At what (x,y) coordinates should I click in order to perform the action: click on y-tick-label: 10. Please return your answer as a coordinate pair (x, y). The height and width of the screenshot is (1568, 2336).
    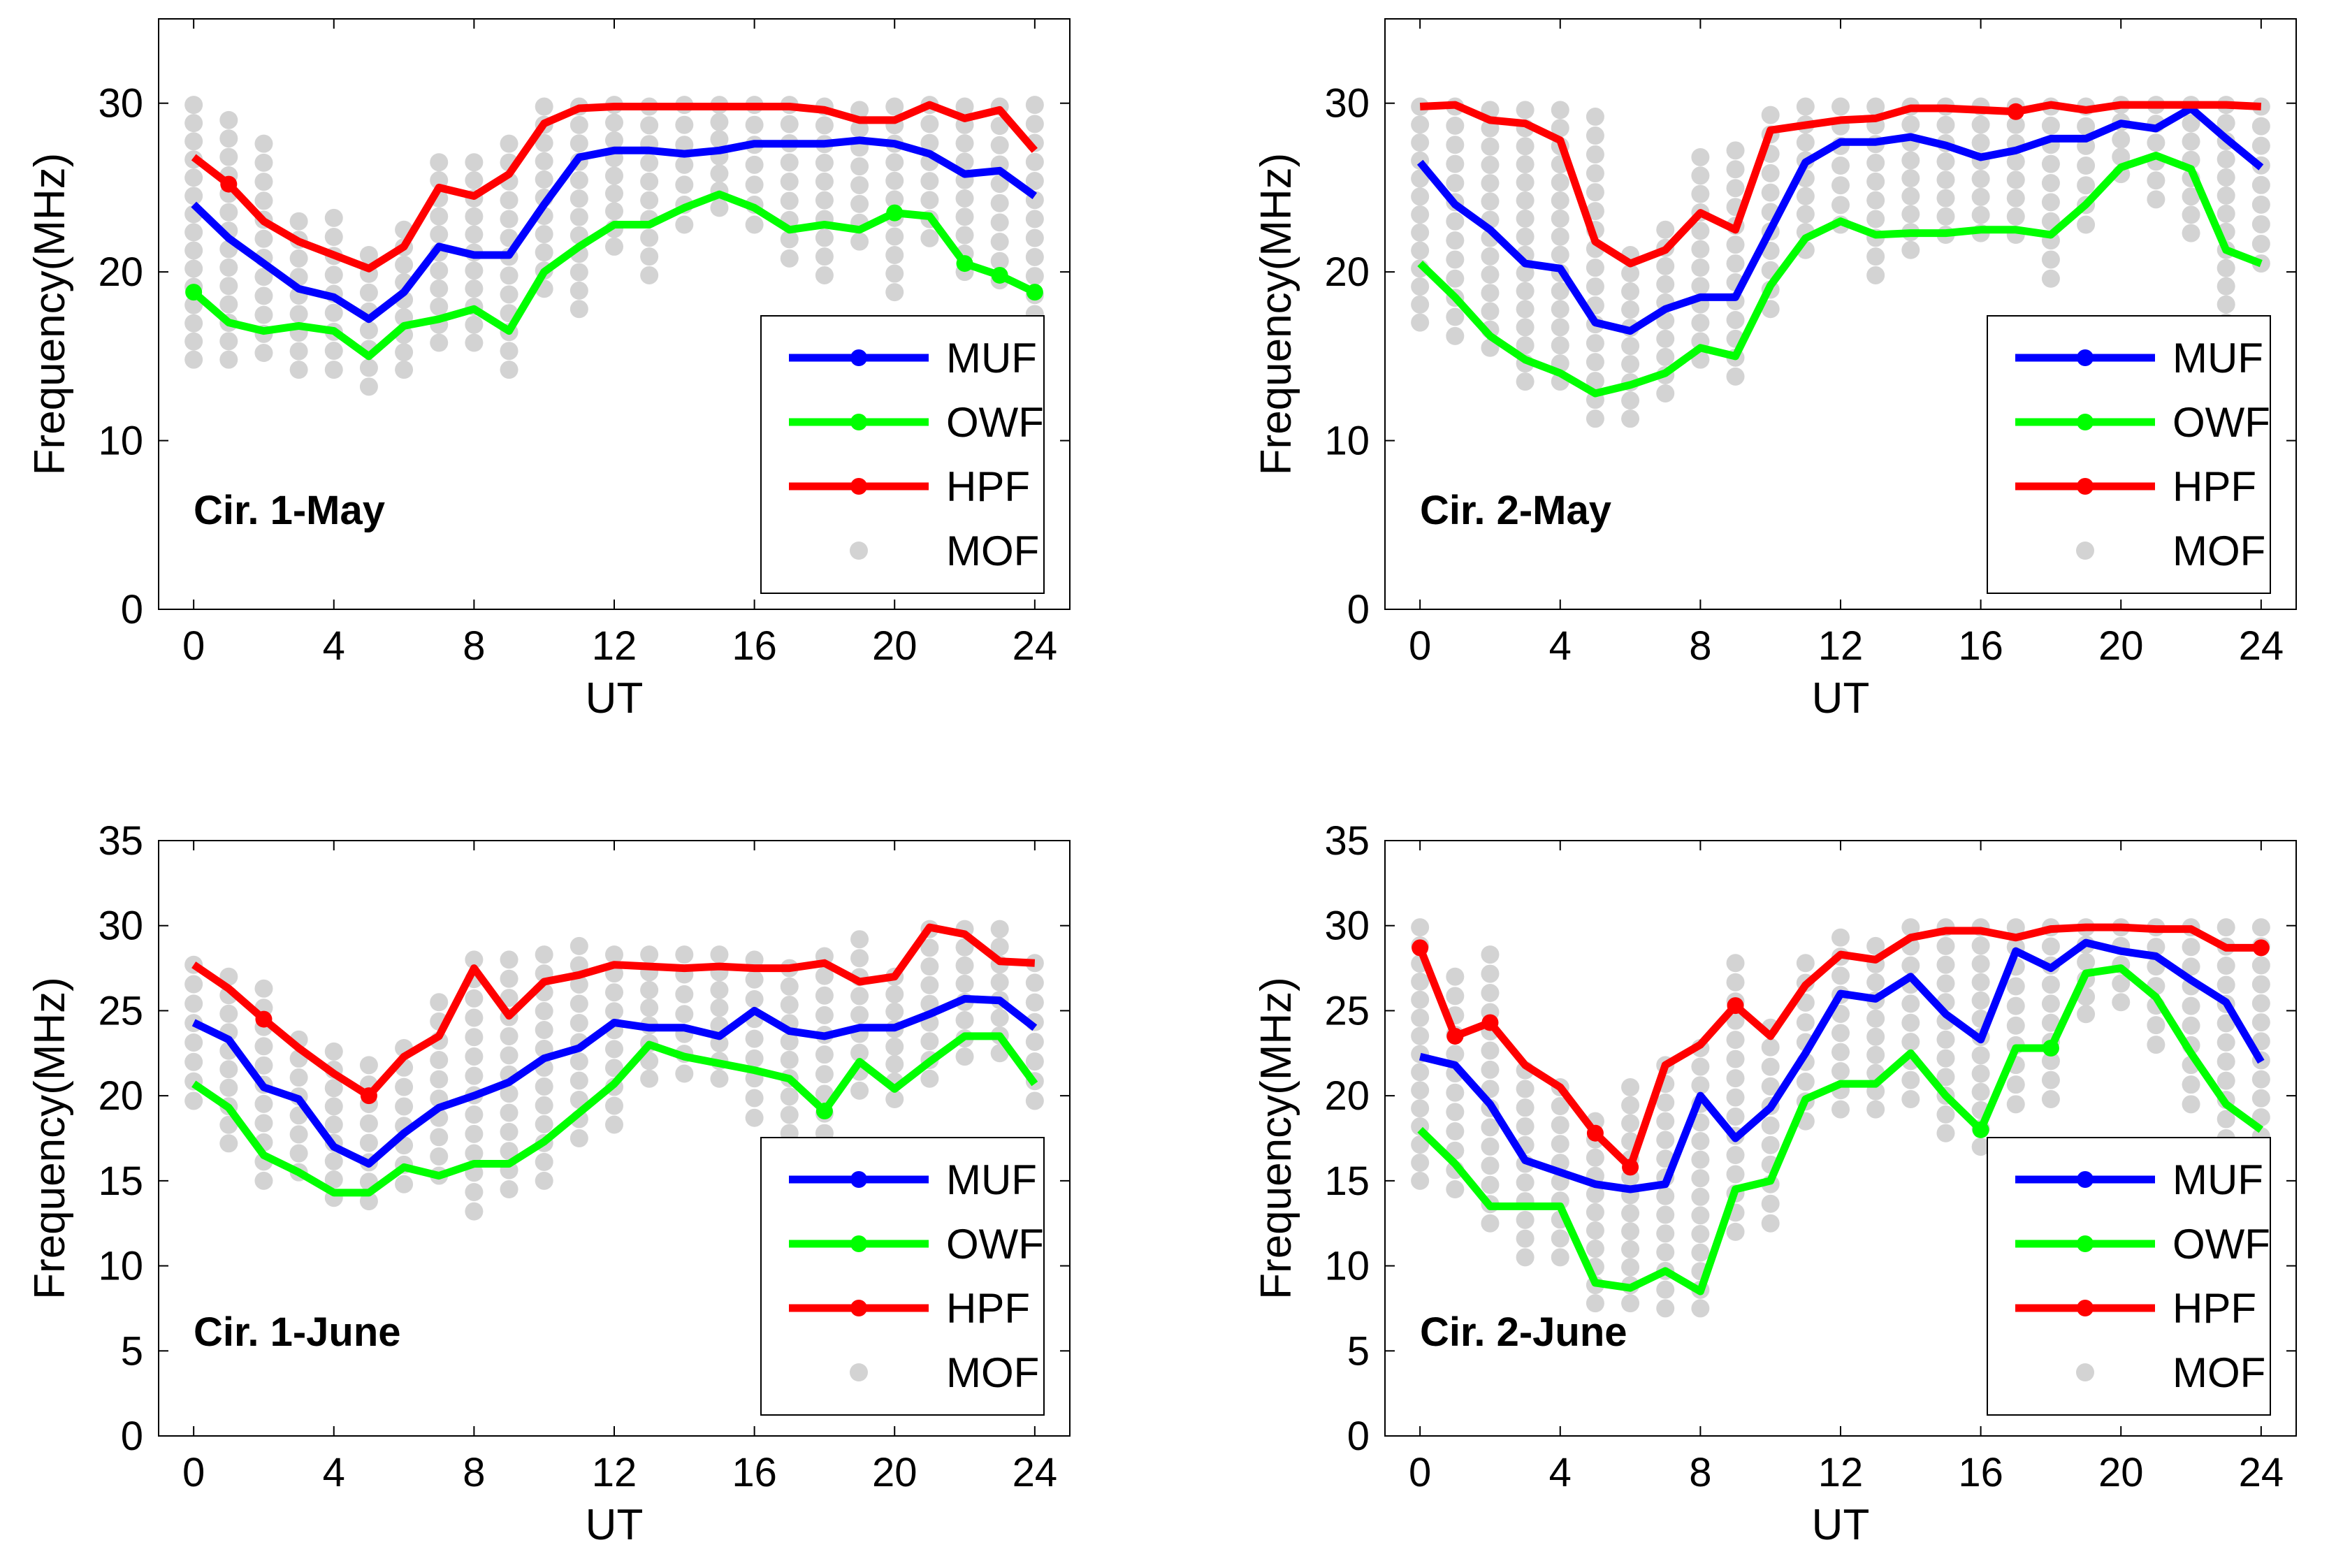
    Looking at the image, I should click on (120, 441).